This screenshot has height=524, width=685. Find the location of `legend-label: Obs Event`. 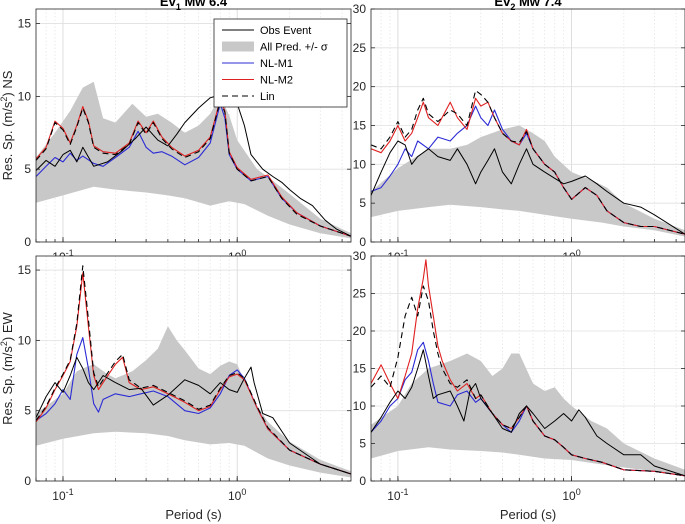

legend-label: Obs Event is located at coordinates (285, 31).